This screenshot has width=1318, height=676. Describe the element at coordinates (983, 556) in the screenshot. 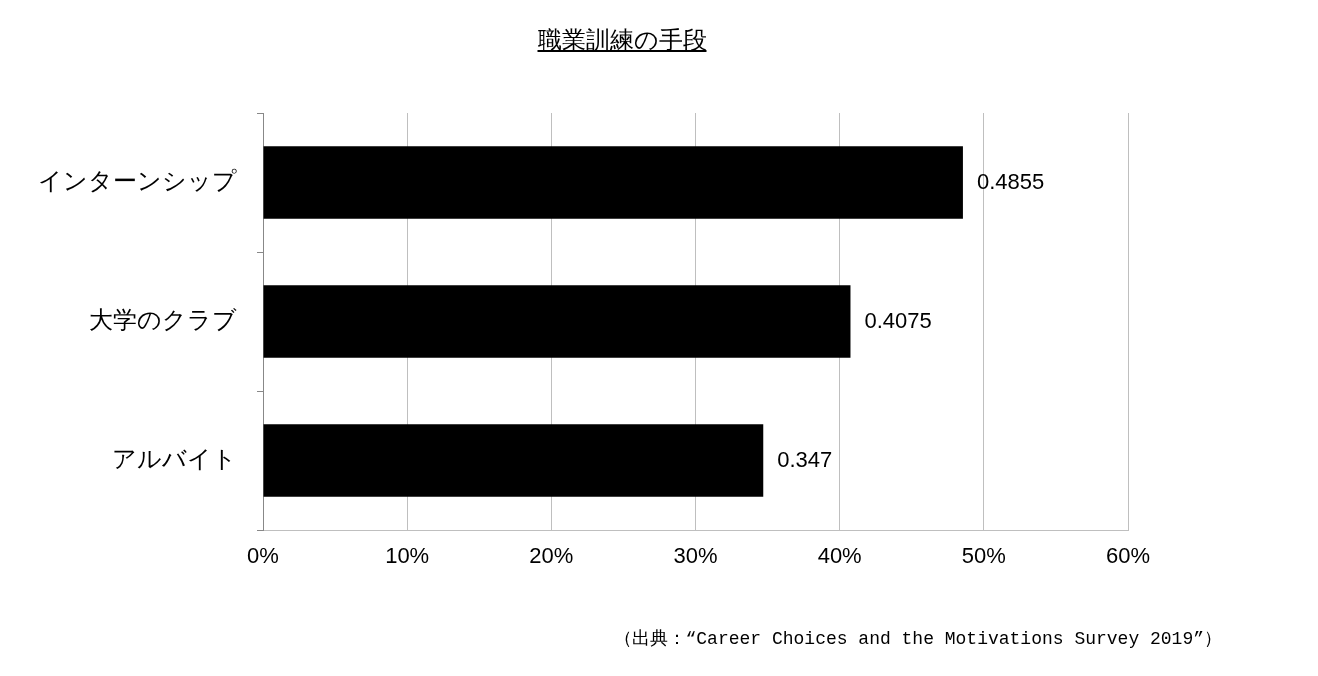

I see `x-tick-label: 50%` at that location.